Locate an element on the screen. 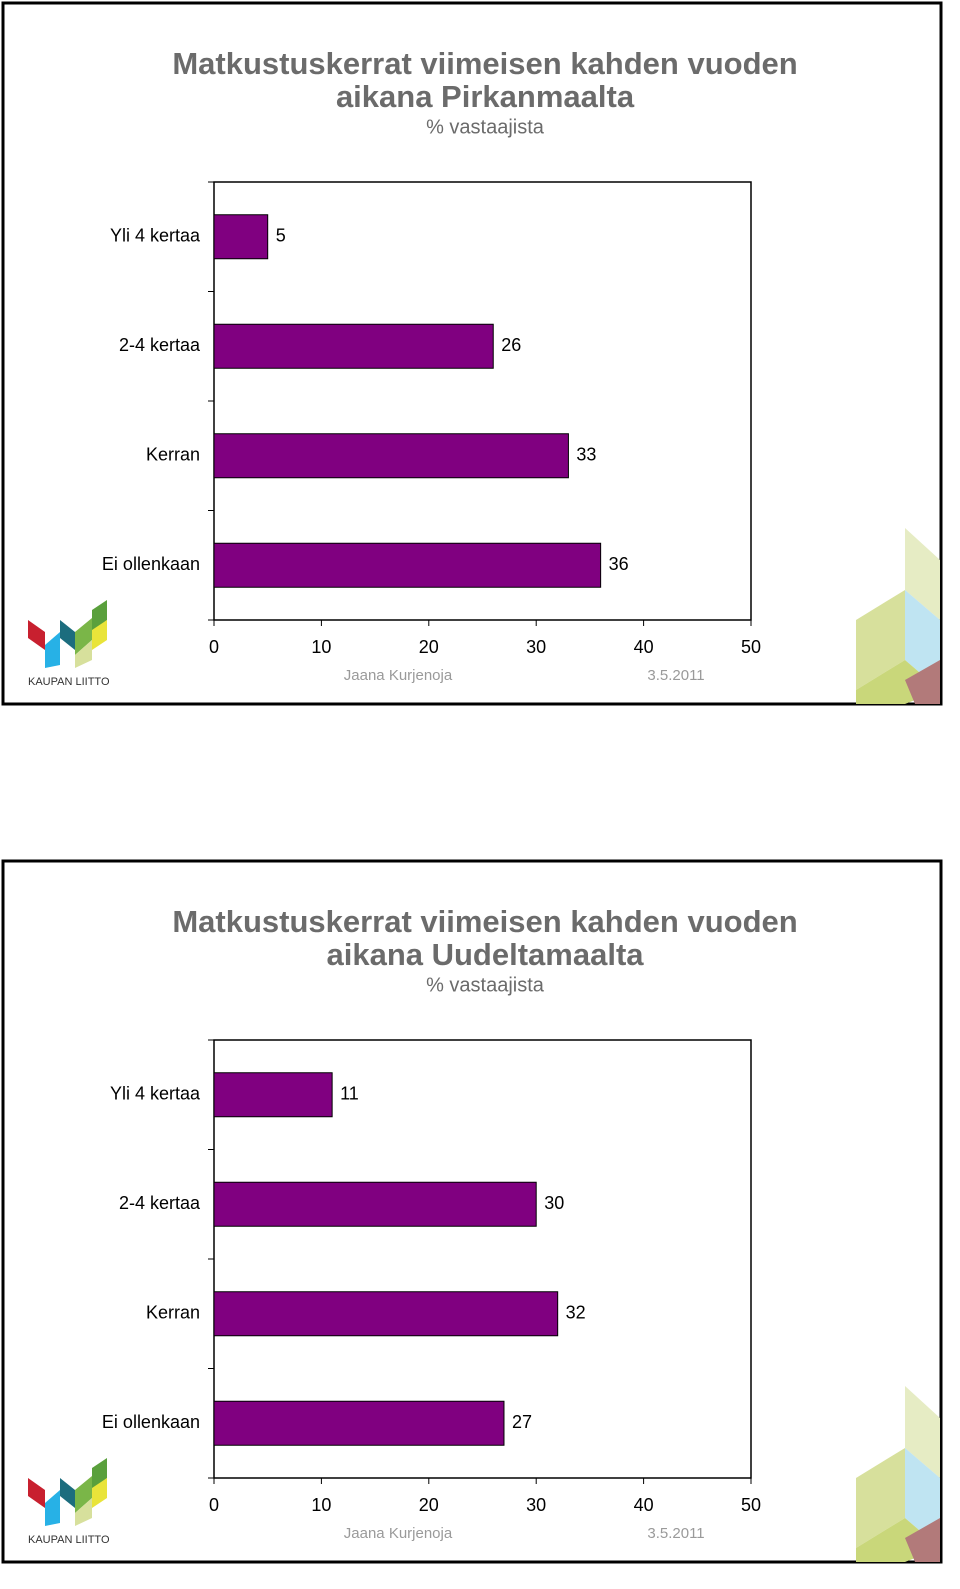  chart-title: aikana Pirkanmaalta is located at coordinates (485, 96).